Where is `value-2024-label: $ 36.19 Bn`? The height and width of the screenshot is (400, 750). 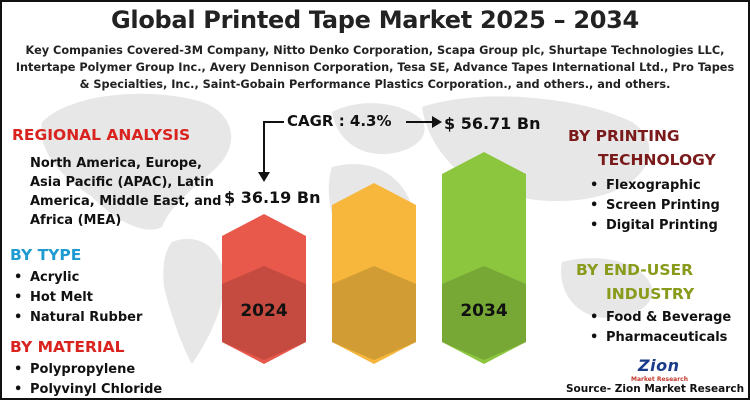
value-2024-label: $ 36.19 Bn is located at coordinates (272, 197).